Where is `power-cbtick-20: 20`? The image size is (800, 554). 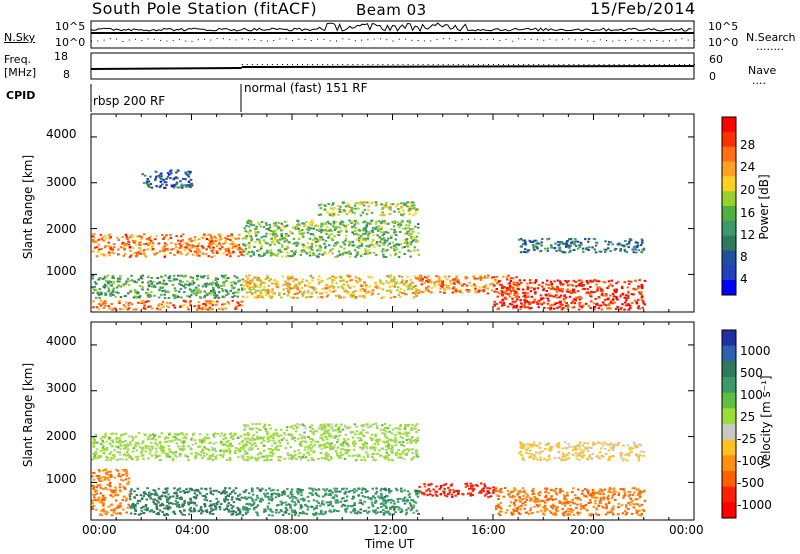 power-cbtick-20: 20 is located at coordinates (748, 190).